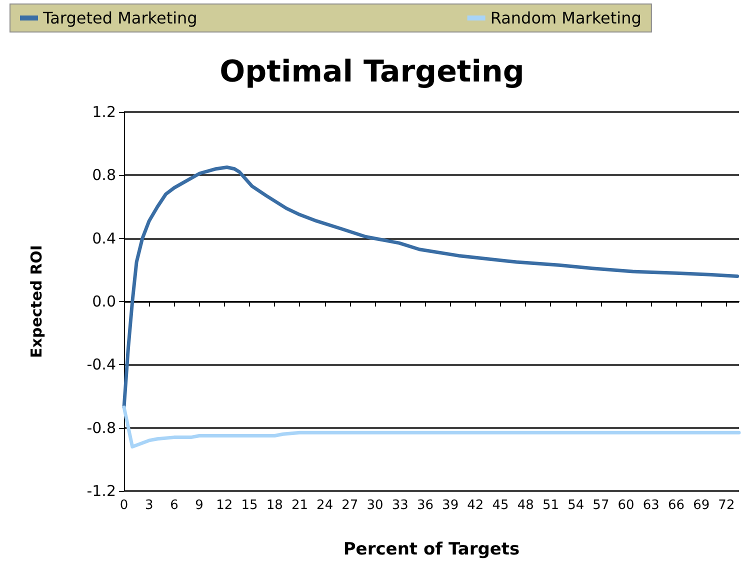 This screenshot has width=744, height=579. What do you see at coordinates (372, 72) in the screenshot?
I see `chart-title: Optimal Targeting` at bounding box center [372, 72].